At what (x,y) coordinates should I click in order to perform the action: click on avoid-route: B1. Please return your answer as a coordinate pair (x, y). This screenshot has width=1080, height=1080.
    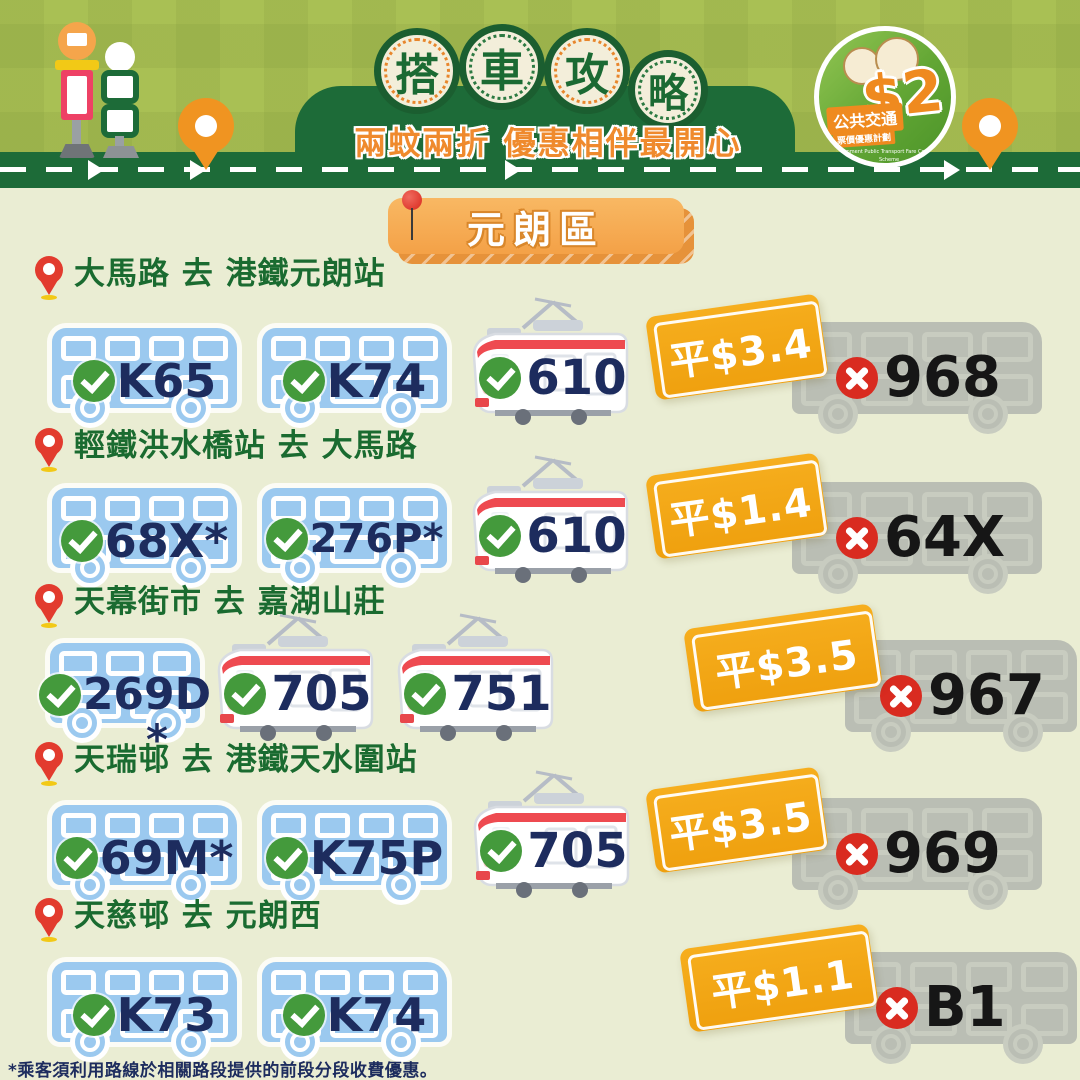
    Looking at the image, I should click on (941, 1008).